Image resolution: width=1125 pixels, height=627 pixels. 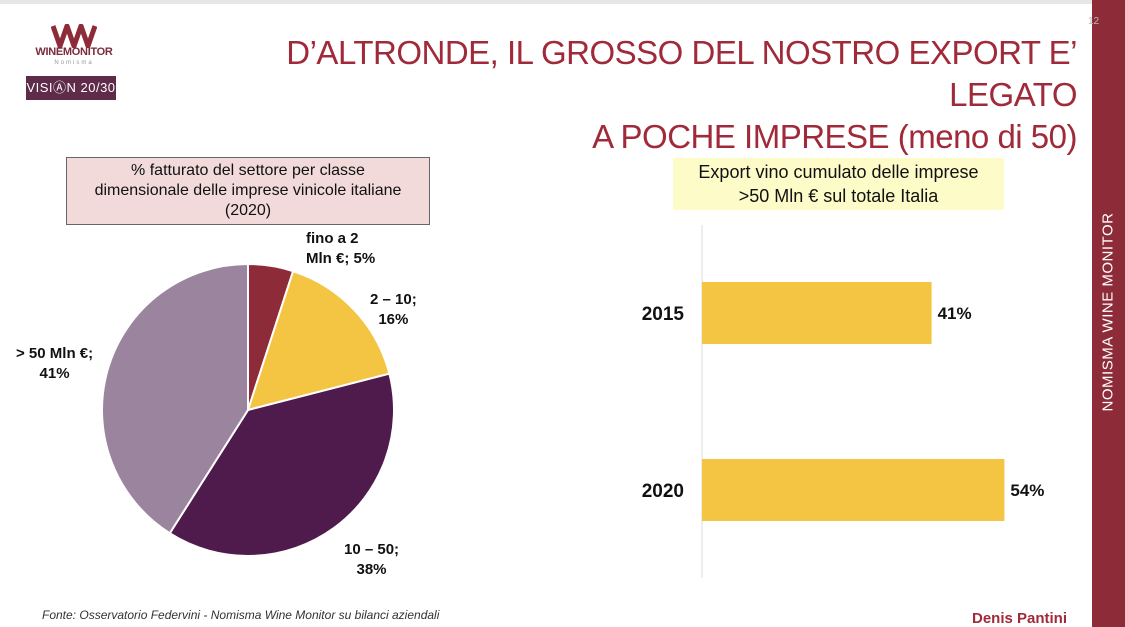 What do you see at coordinates (371, 560) in the screenshot?
I see `pie-label-10-50: 10 – 50; 38%` at bounding box center [371, 560].